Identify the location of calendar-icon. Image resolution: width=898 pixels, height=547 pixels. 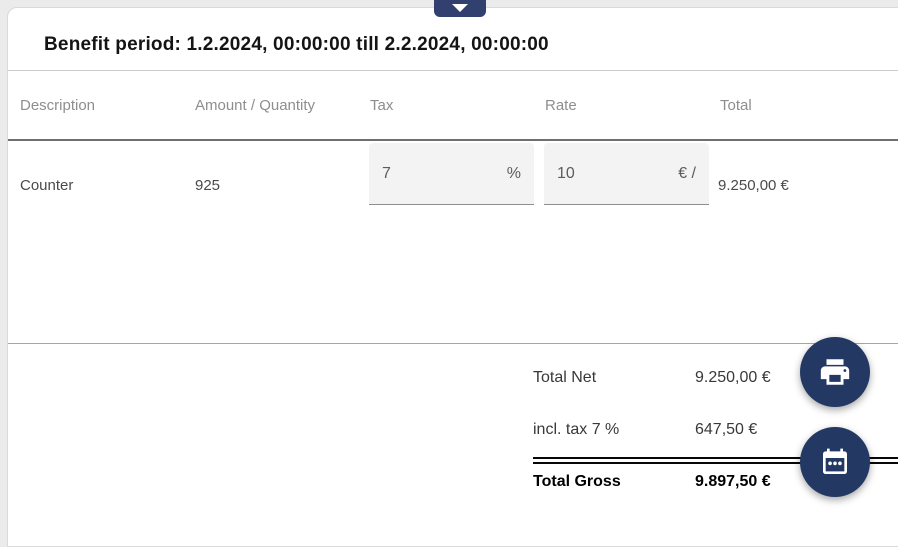
(835, 461).